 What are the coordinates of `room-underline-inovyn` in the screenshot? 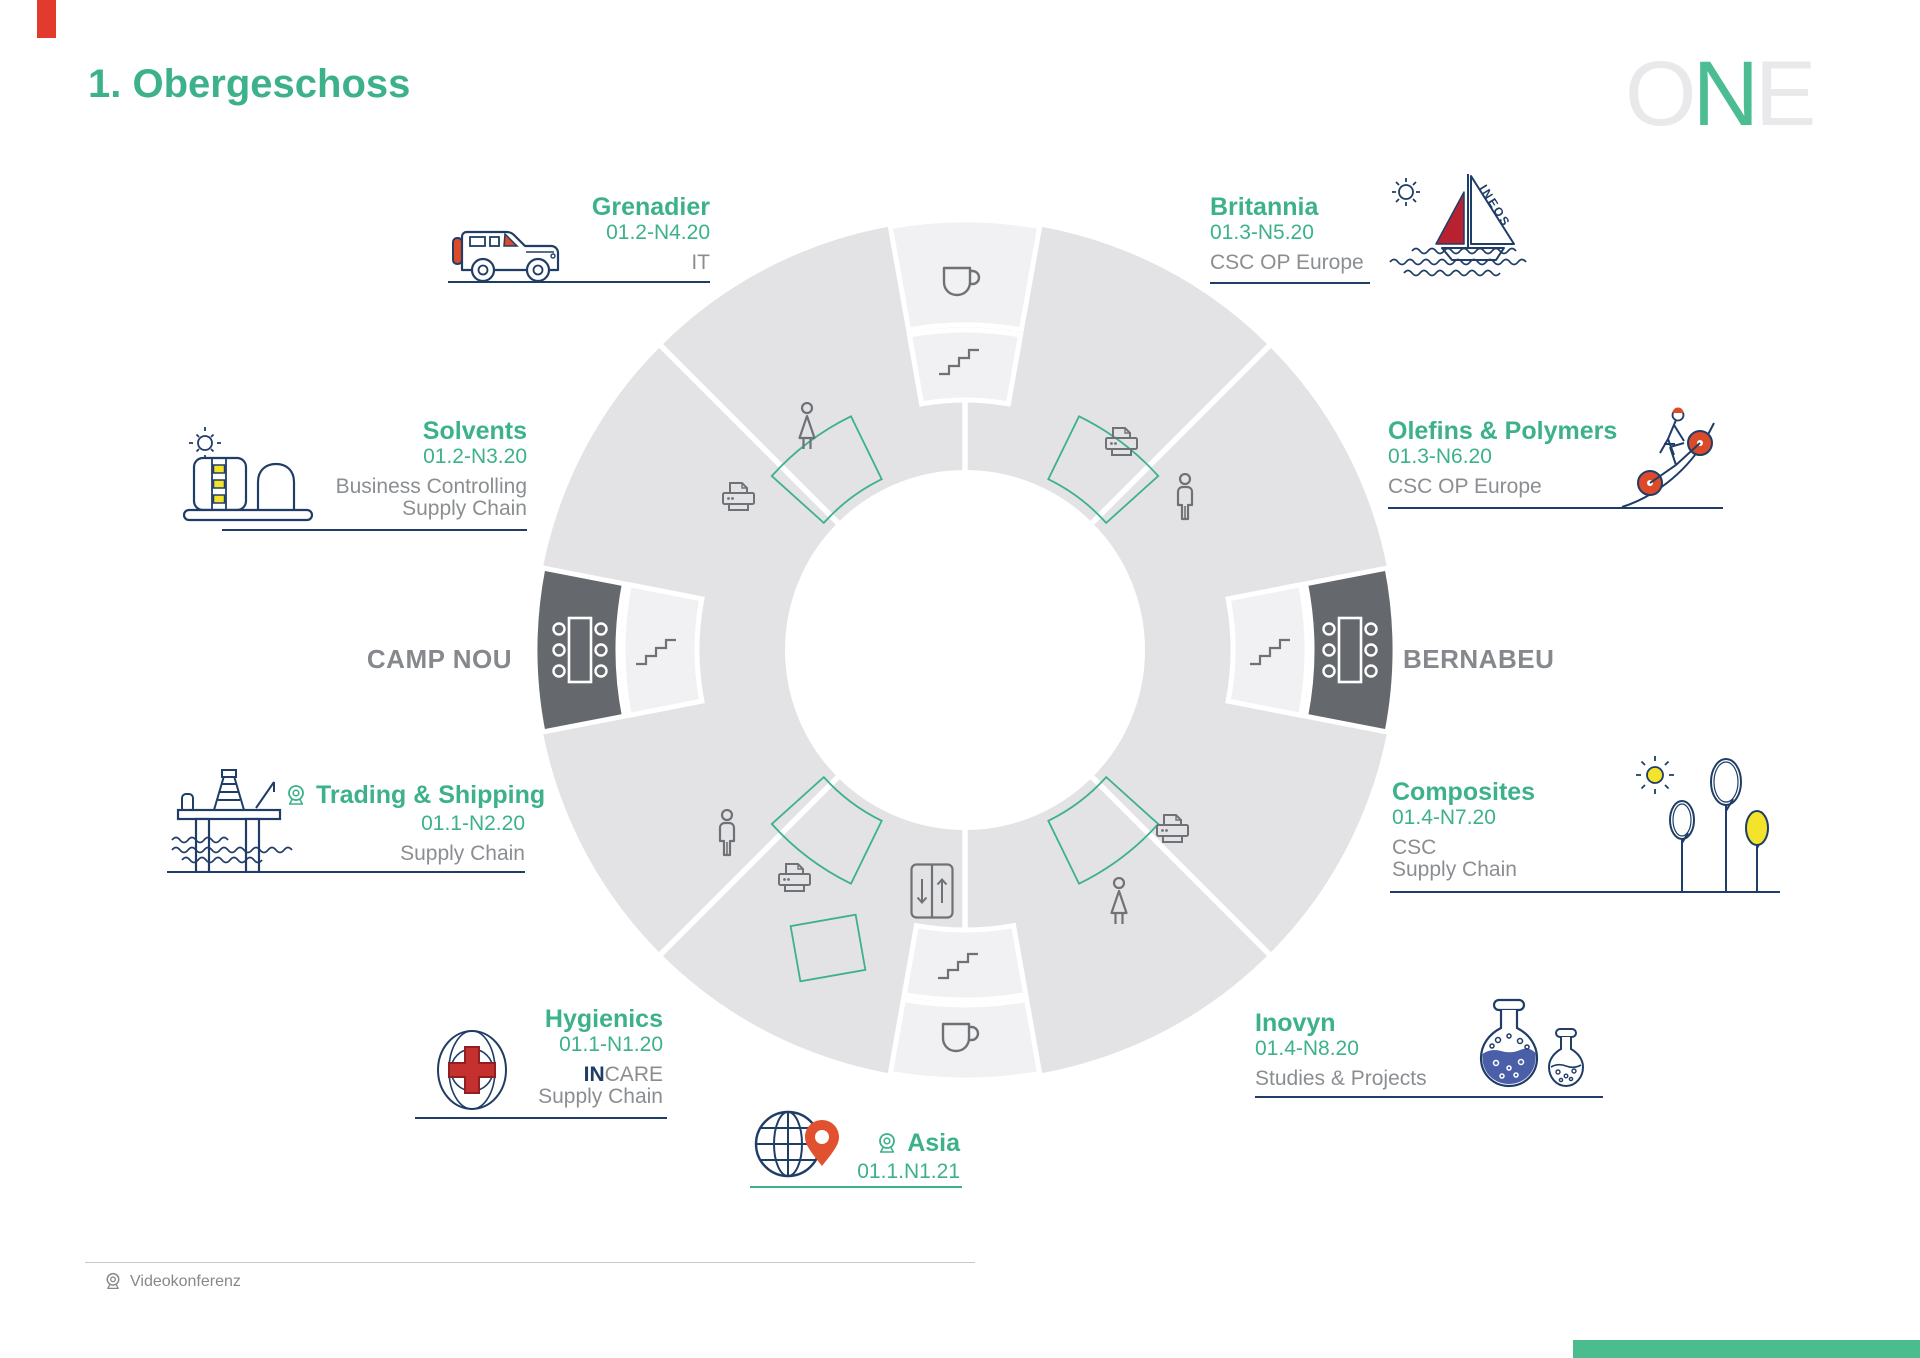 It's located at (1429, 1097).